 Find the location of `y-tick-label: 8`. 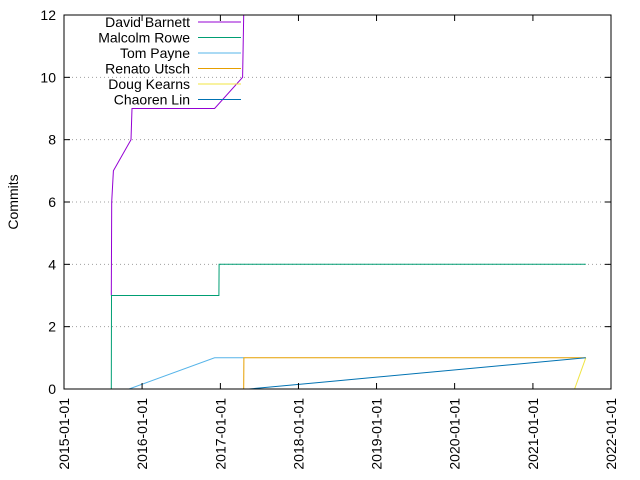

y-tick-label: 8 is located at coordinates (52, 140).